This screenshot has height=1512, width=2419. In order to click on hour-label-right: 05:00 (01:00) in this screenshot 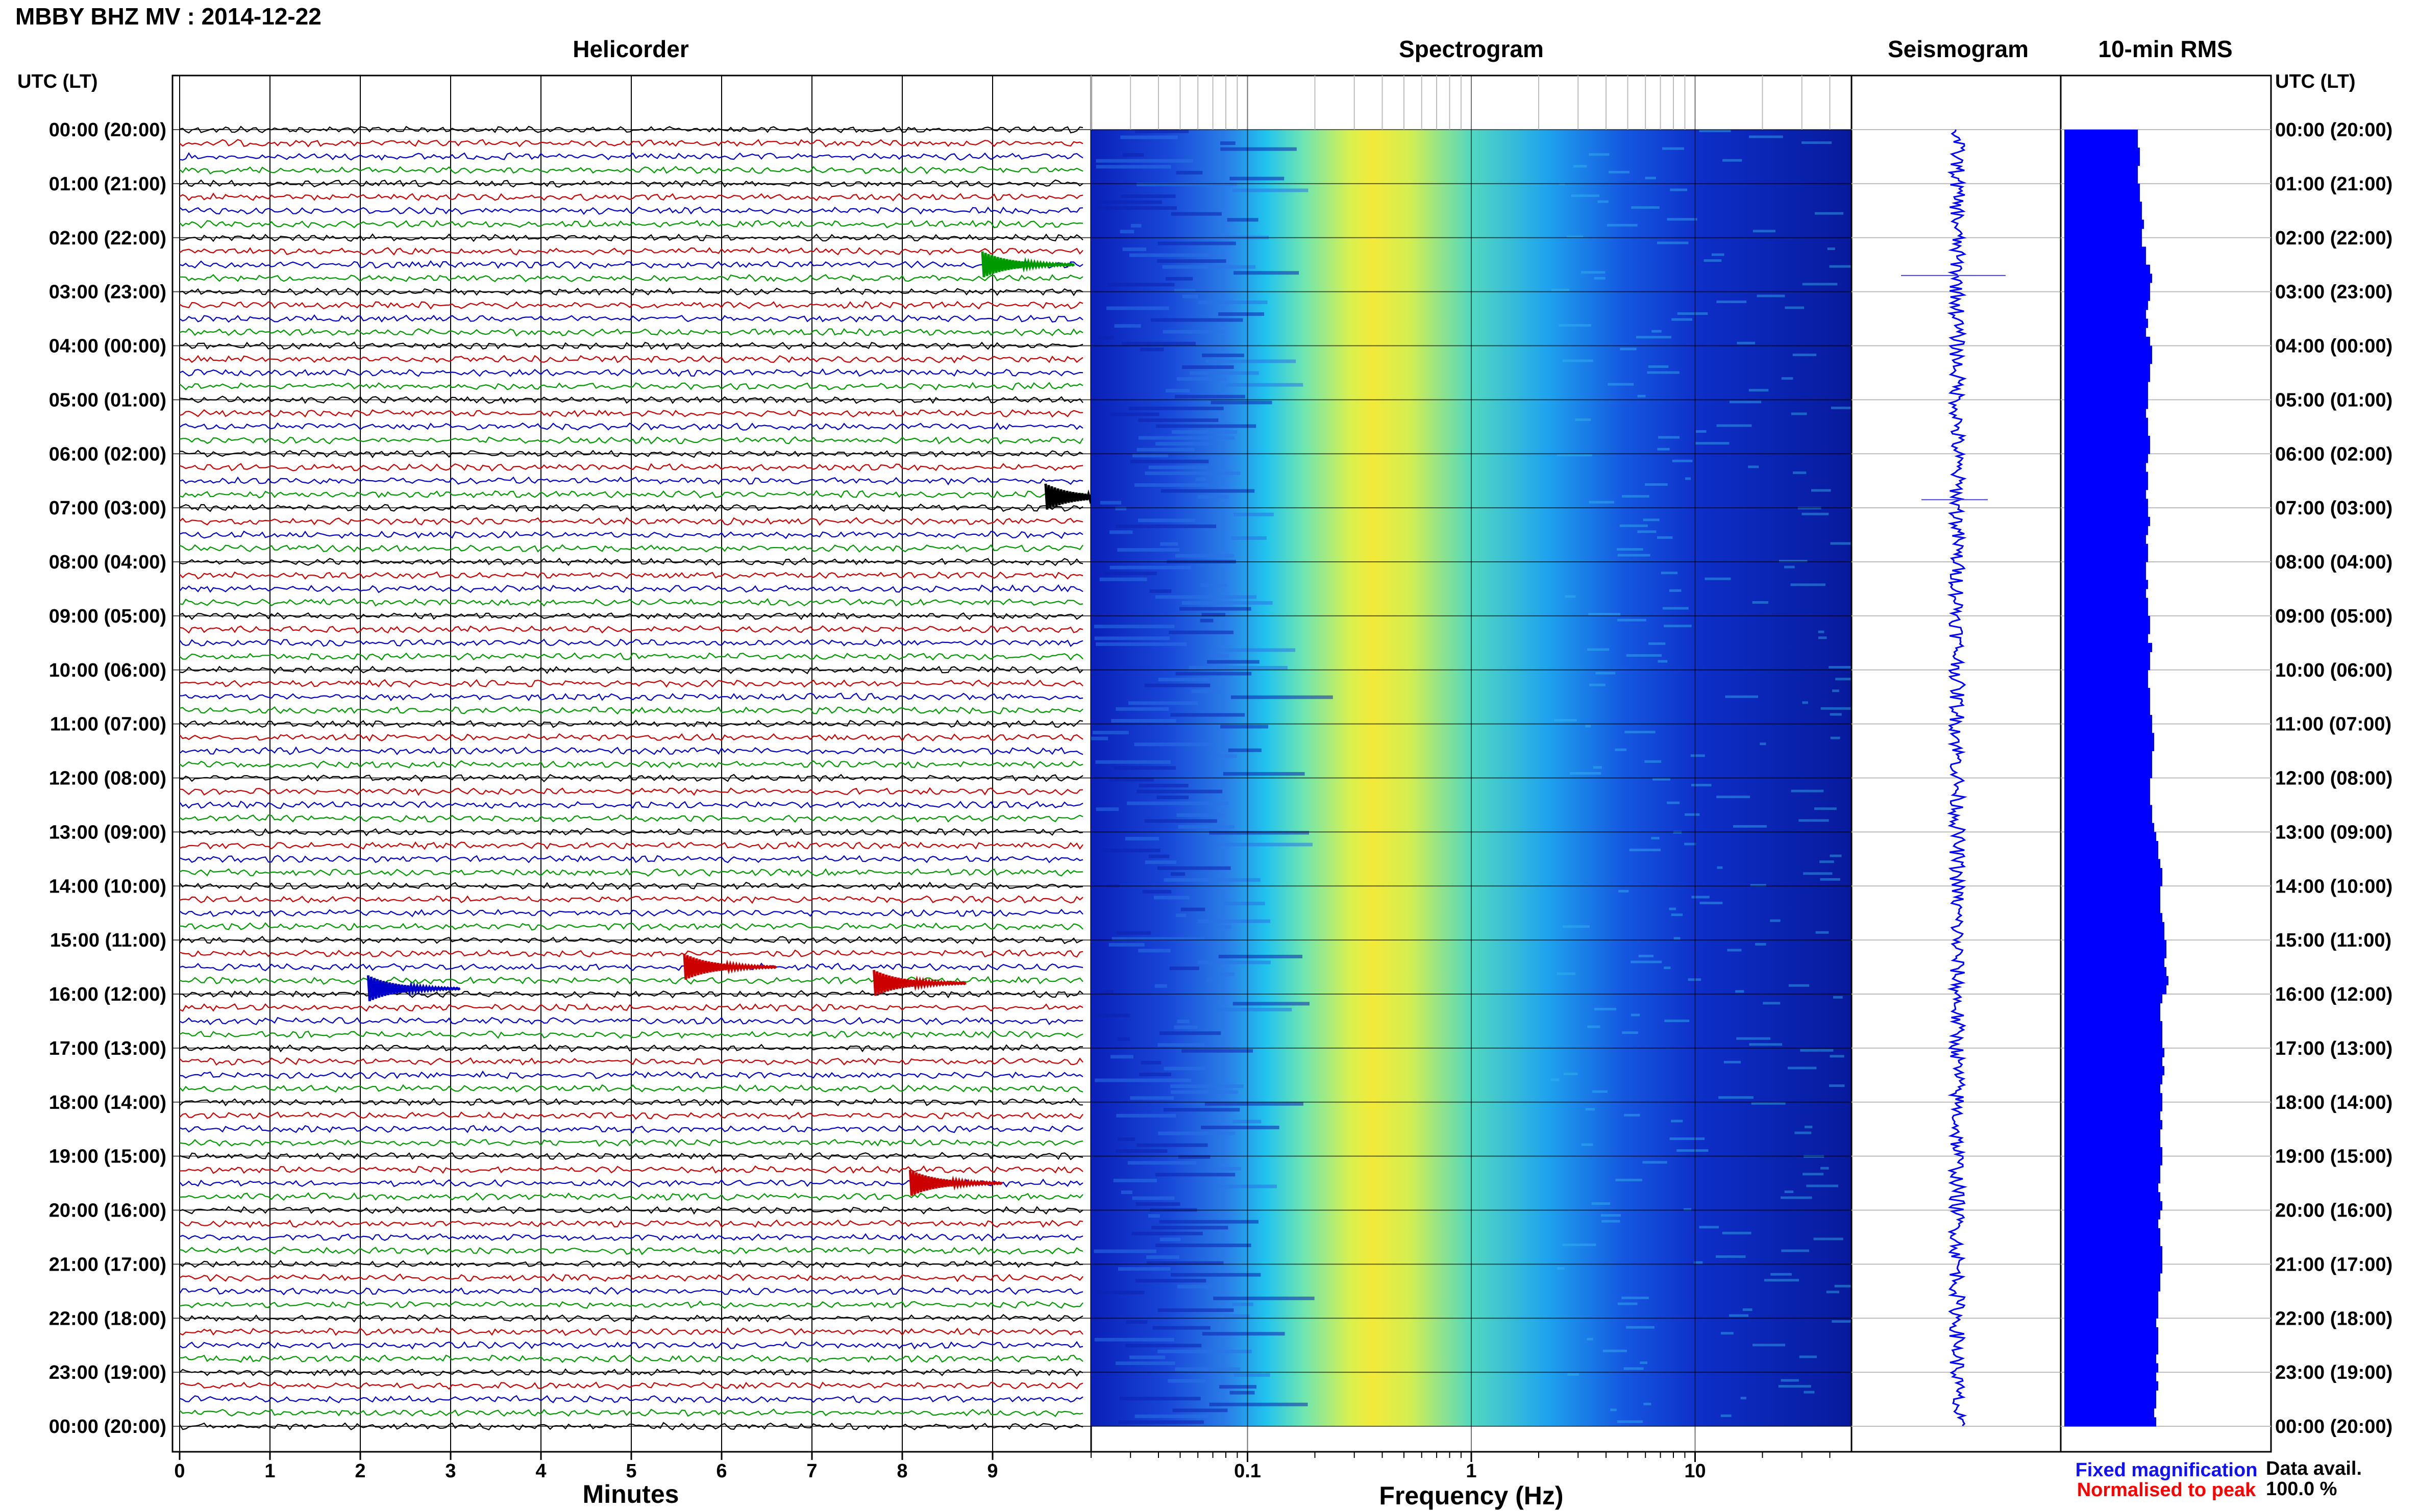, I will do `click(2333, 400)`.